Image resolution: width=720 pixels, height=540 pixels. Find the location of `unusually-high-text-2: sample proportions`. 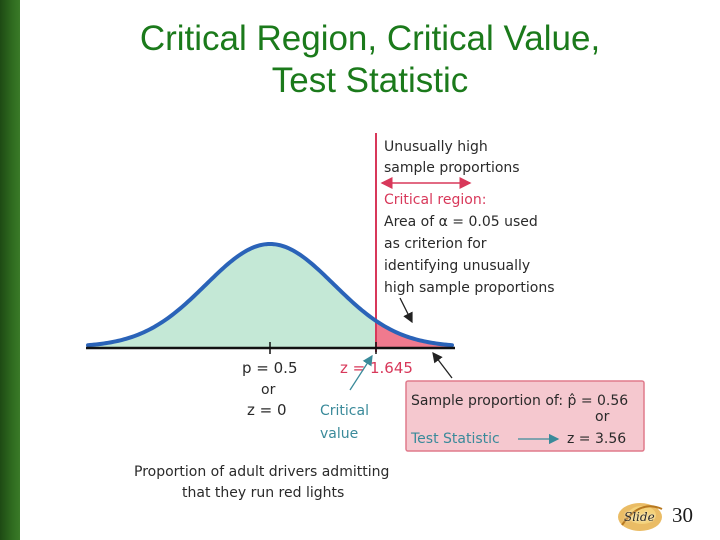

unusually-high-text-2: sample proportions is located at coordinates (452, 168).